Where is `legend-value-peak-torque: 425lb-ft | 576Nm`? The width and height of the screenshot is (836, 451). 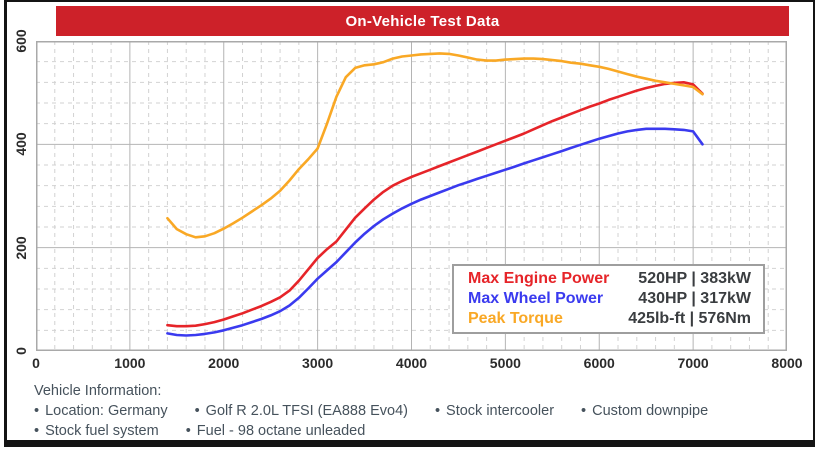
legend-value-peak-torque: 425lb-ft | 576Nm is located at coordinates (689, 318).